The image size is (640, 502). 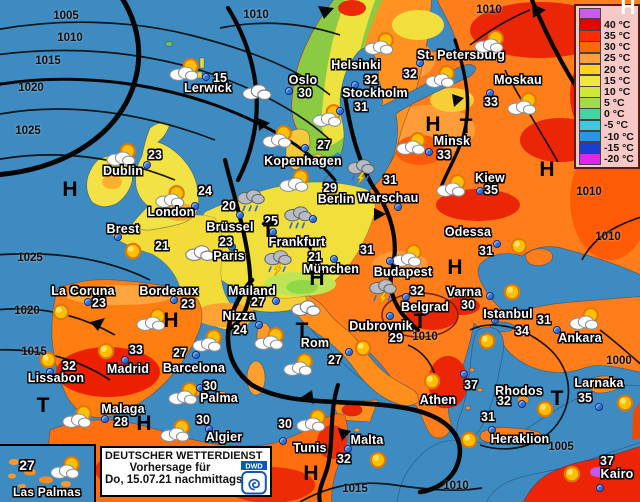 What do you see at coordinates (617, 91) in the screenshot?
I see `legend-temp-label: 10 °C` at bounding box center [617, 91].